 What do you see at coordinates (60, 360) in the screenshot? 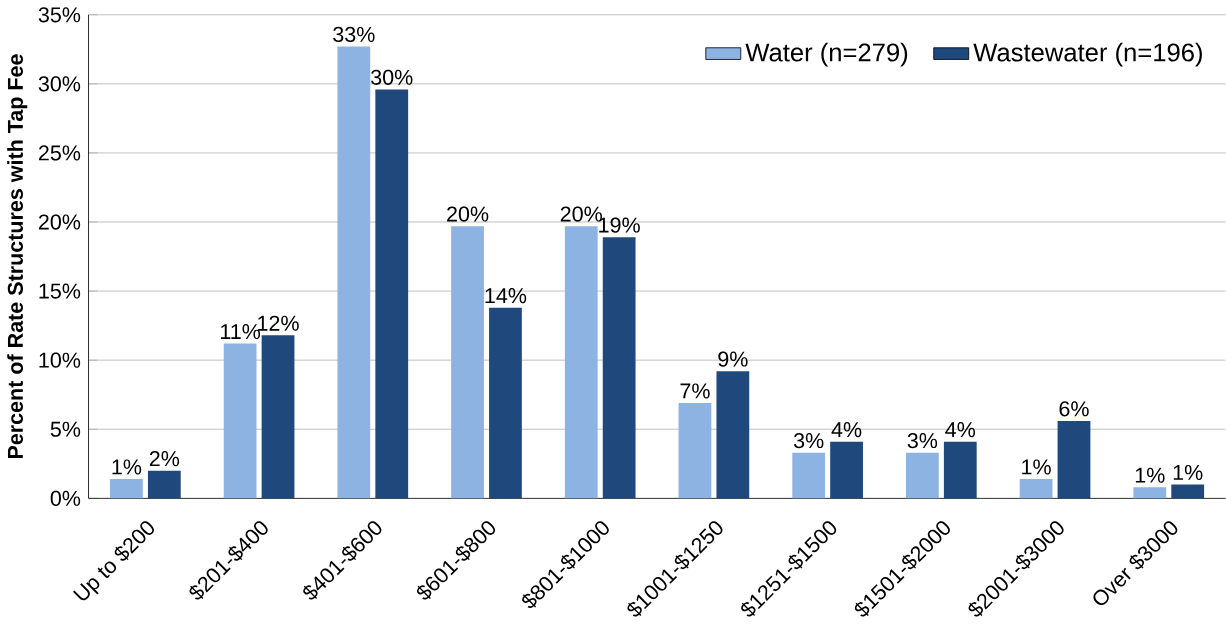
I see `y-tick-label: 10%` at bounding box center [60, 360].